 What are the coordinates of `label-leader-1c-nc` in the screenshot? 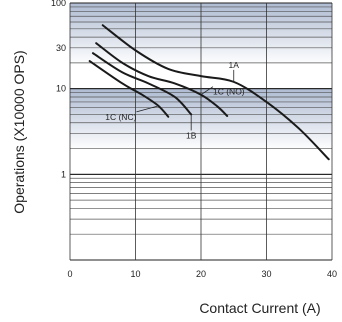 It's located at (147, 109).